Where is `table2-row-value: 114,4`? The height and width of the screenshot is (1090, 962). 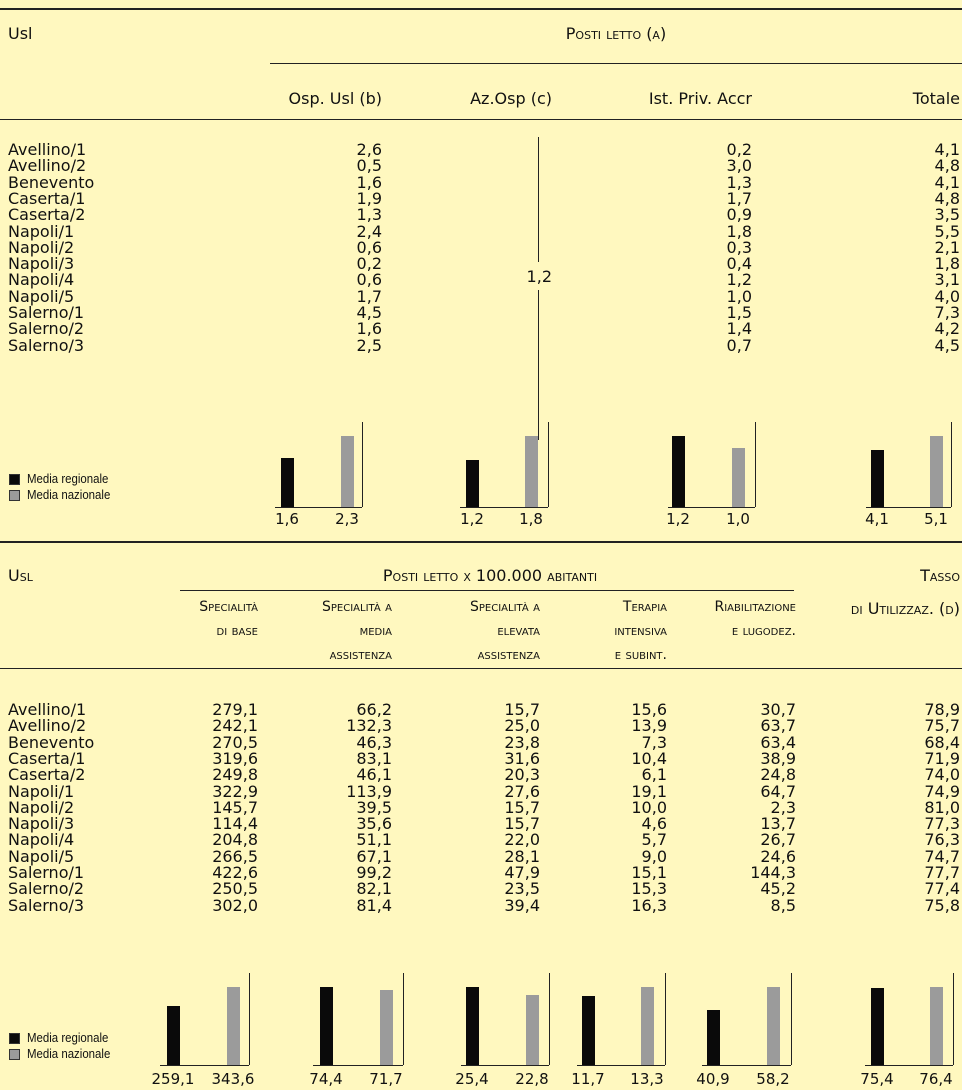 table2-row-value: 114,4 is located at coordinates (235, 824).